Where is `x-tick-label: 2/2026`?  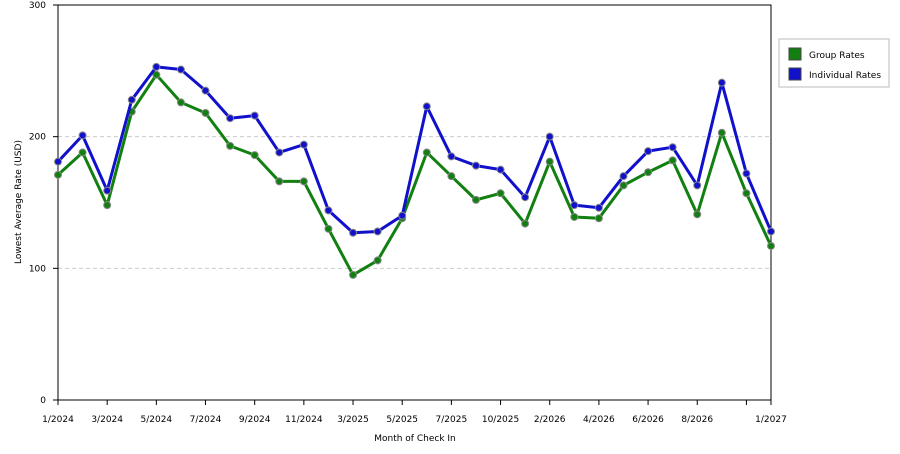
x-tick-label: 2/2026 is located at coordinates (550, 420).